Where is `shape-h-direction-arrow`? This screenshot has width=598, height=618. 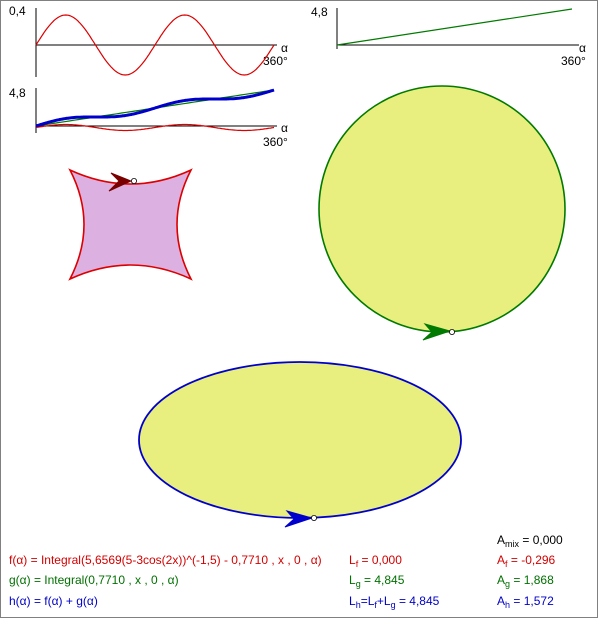 shape-h-direction-arrow is located at coordinates (299, 519).